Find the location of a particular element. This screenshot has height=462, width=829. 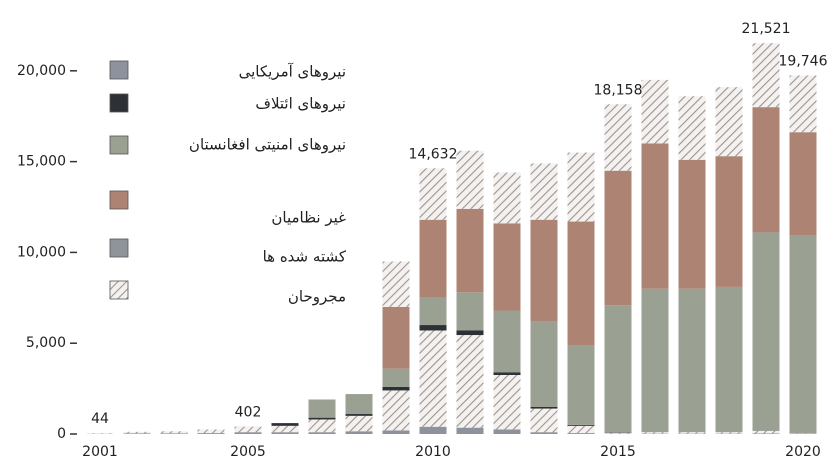

y-tick-label: 0 is located at coordinates (61, 434).